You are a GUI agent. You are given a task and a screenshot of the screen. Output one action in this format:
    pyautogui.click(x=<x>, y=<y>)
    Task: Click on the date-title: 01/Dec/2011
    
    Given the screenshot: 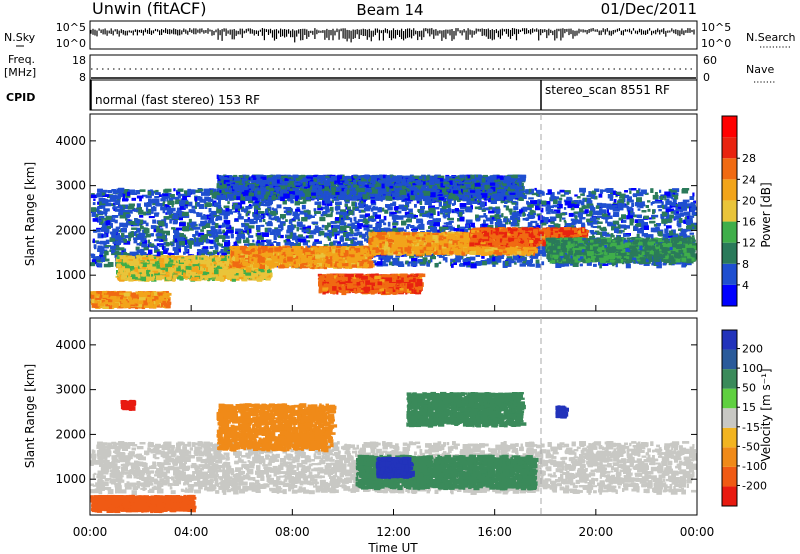 What is the action you would take?
    pyautogui.click(x=649, y=9)
    